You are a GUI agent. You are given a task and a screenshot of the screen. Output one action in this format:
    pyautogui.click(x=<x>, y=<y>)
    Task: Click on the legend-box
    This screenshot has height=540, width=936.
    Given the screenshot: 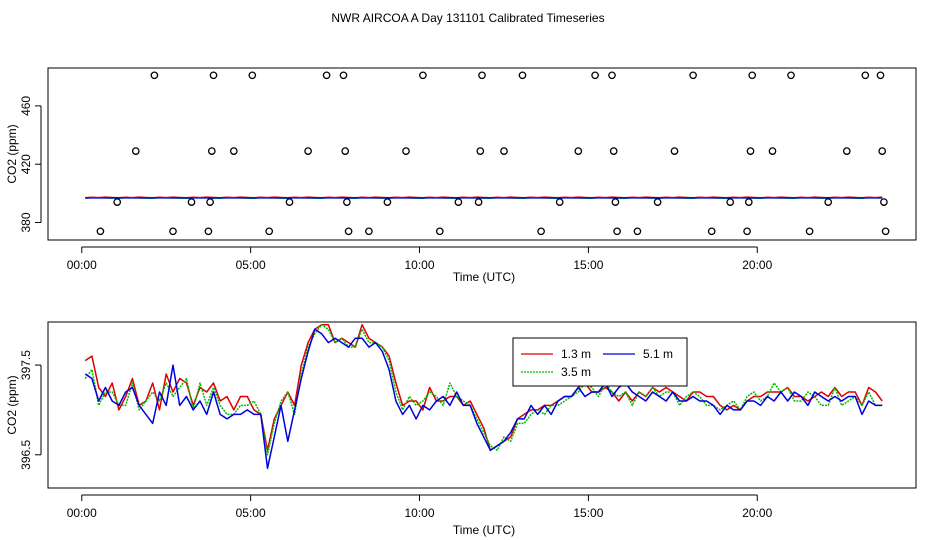 What is the action you would take?
    pyautogui.click(x=600, y=362)
    